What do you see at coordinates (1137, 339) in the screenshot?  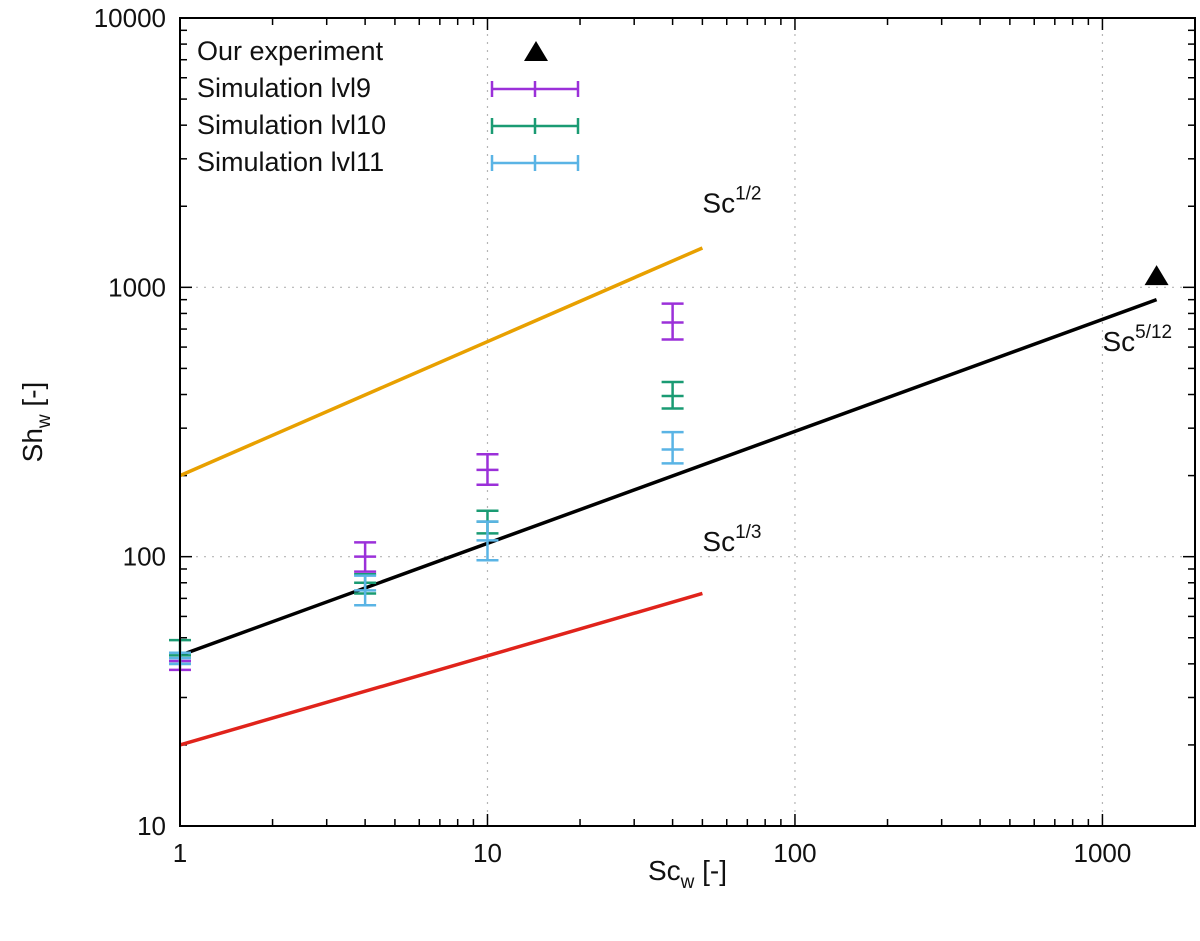 I see `fit-annotation: Sc5/12` at bounding box center [1137, 339].